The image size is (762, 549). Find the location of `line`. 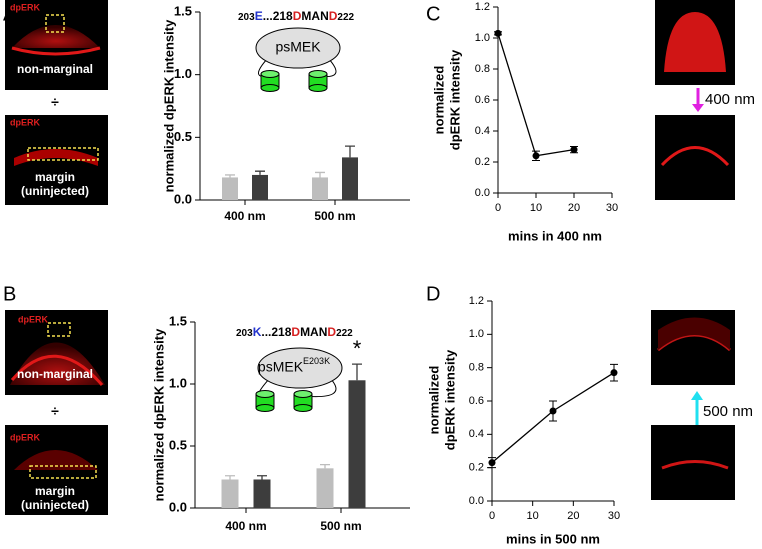

line is located at coordinates (536, 95).